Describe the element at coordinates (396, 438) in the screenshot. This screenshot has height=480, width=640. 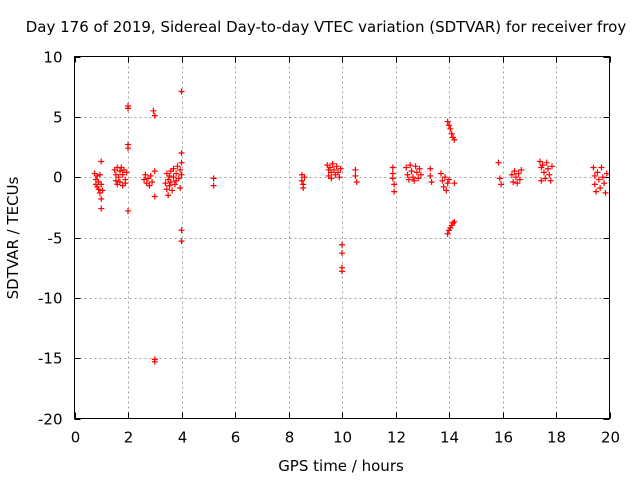
I see `x-tick-label: 12` at that location.